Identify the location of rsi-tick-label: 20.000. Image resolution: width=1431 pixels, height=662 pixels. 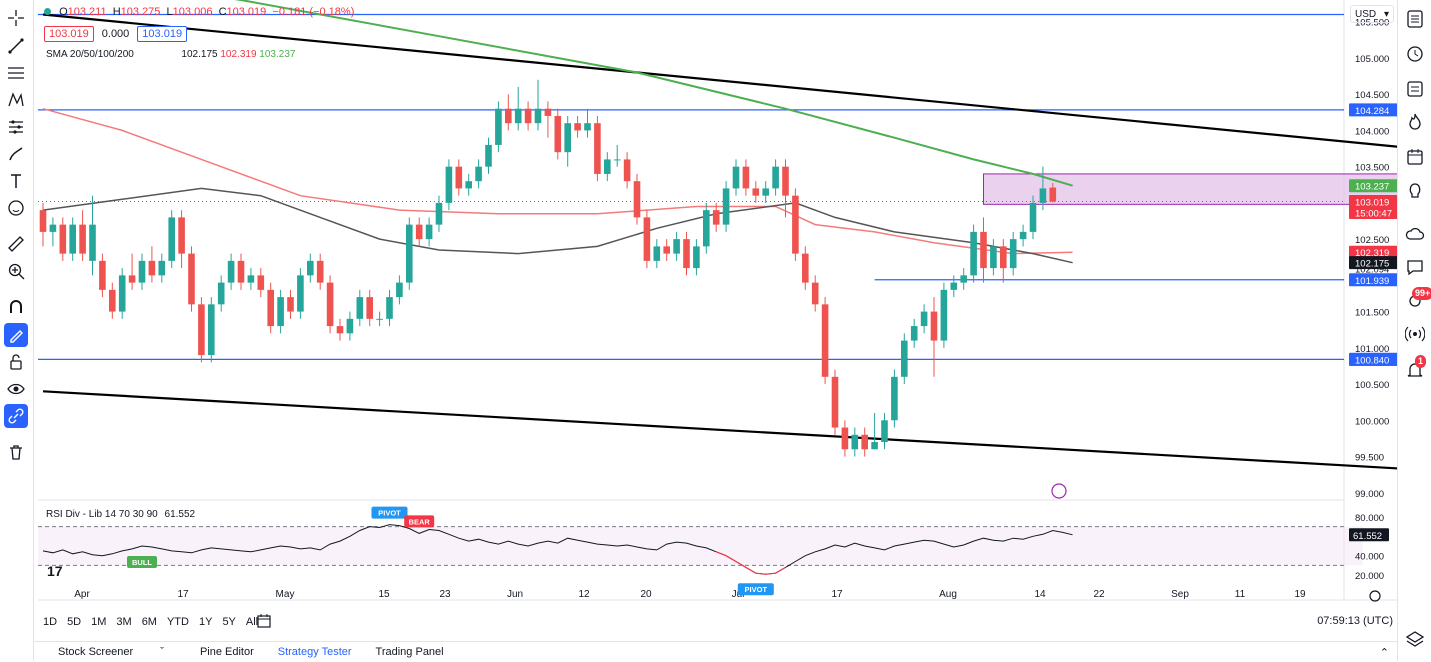
(1369, 576).